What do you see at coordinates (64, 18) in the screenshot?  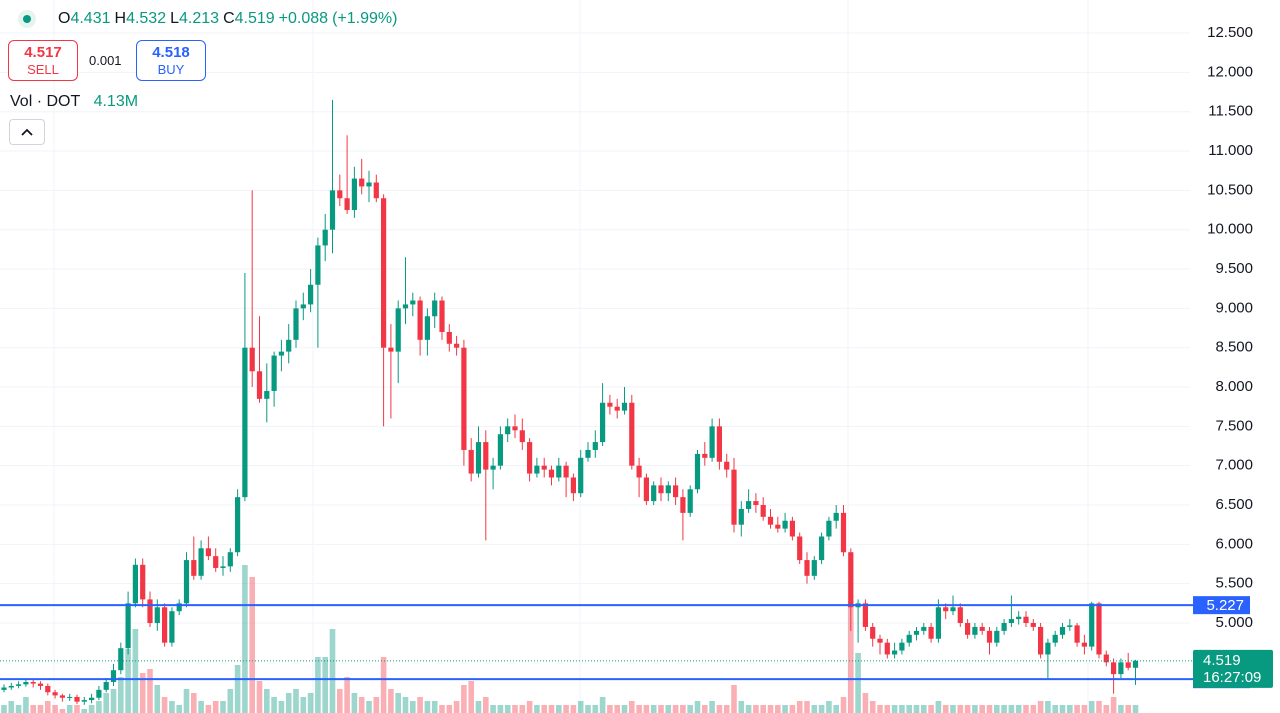 I see `label: O` at bounding box center [64, 18].